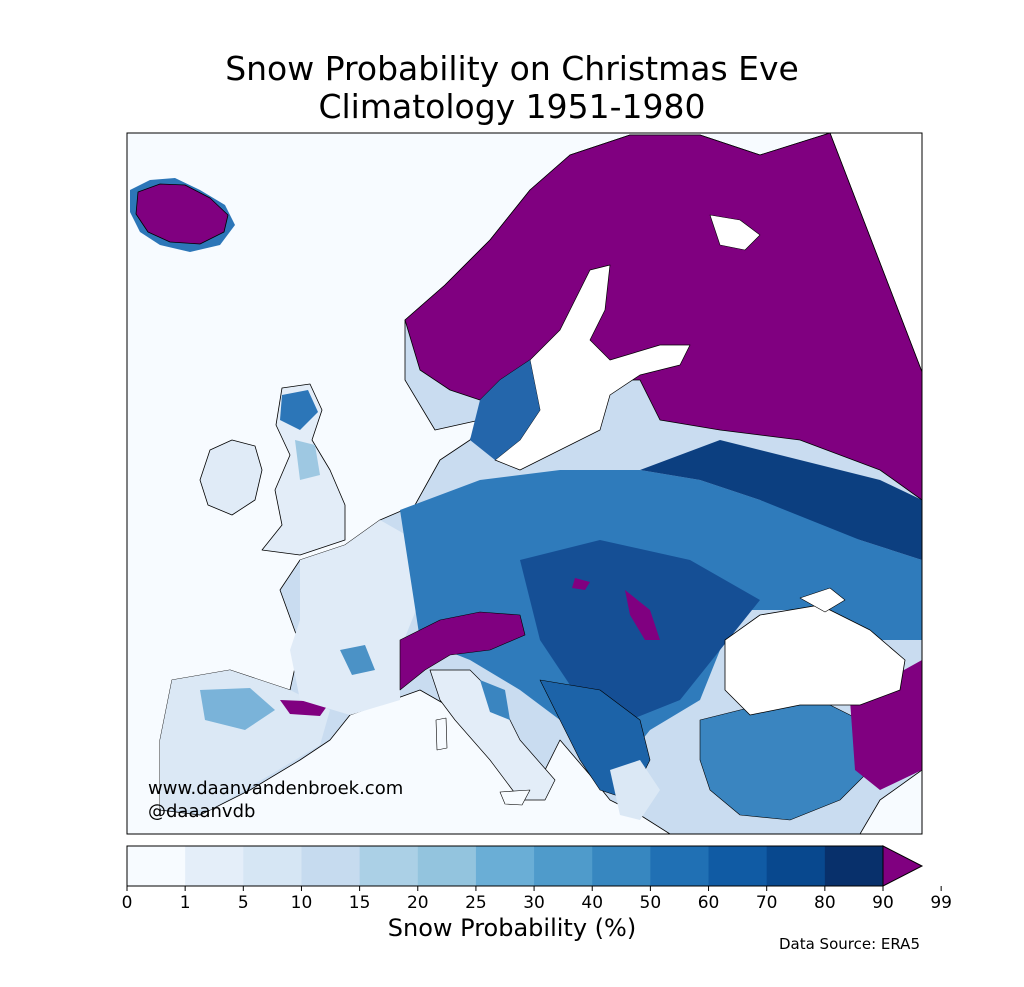 The height and width of the screenshot is (987, 1024). I want to click on colorbar-tick-label: 15, so click(359, 903).